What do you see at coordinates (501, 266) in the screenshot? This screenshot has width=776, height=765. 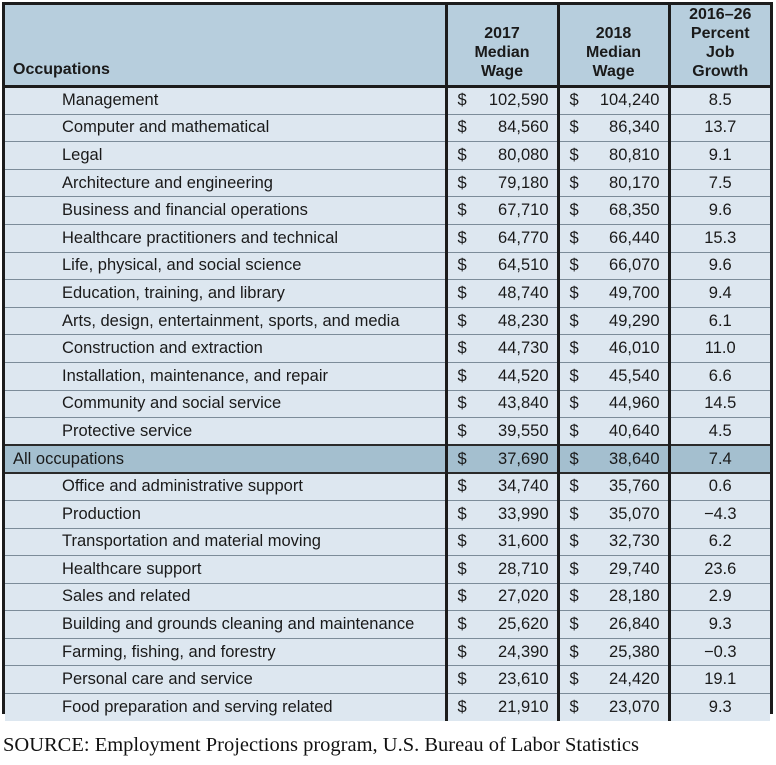 I see `wage-2017-cell: $64,510` at bounding box center [501, 266].